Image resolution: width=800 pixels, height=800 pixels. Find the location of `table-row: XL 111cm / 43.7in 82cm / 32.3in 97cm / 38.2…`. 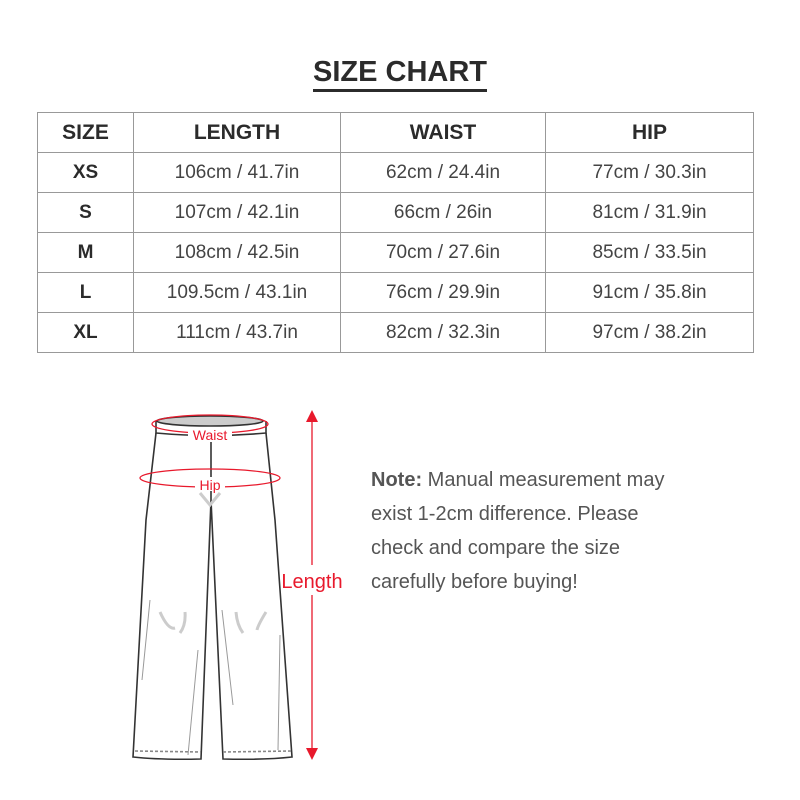

table-row: XL 111cm / 43.7in 82cm / 32.3in 97cm / 38.2… is located at coordinates (395, 332).